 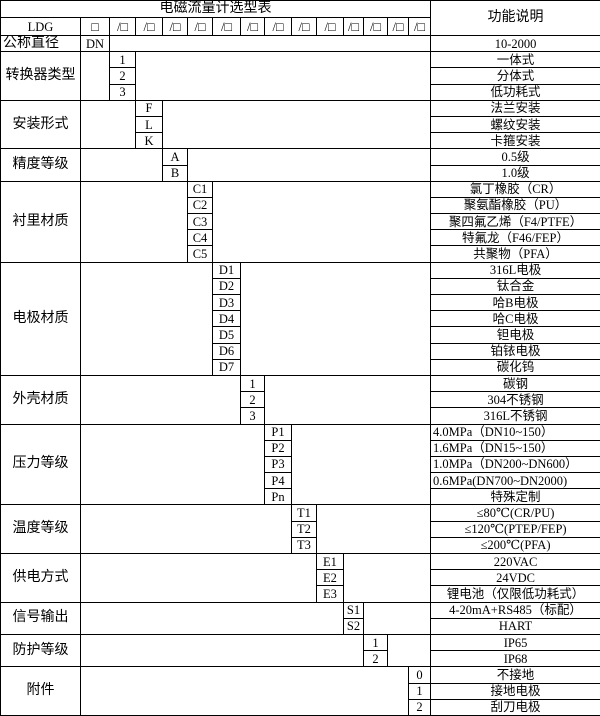 I want to click on option-code: D7, so click(x=226, y=367).